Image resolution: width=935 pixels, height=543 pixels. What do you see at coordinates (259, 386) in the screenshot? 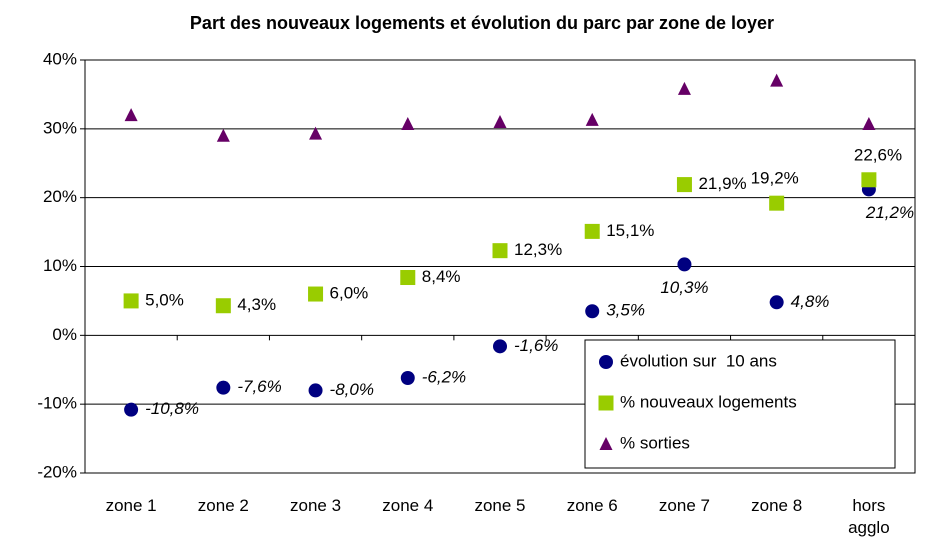
I see `data-label: -7,6%` at bounding box center [259, 386].